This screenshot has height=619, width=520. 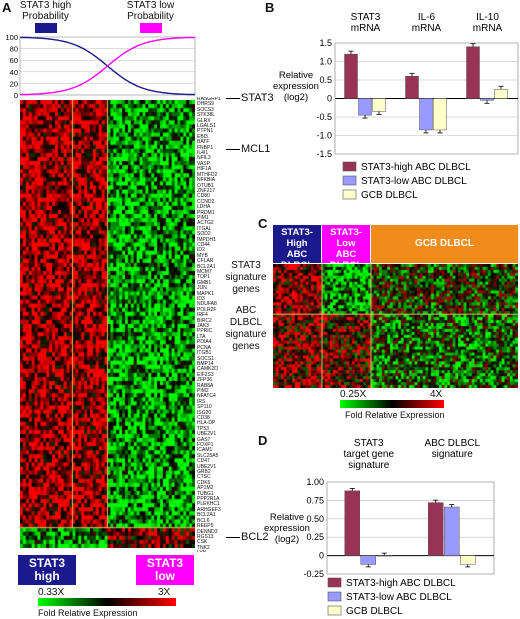 I want to click on panel-c-label: C, so click(x=263, y=223).